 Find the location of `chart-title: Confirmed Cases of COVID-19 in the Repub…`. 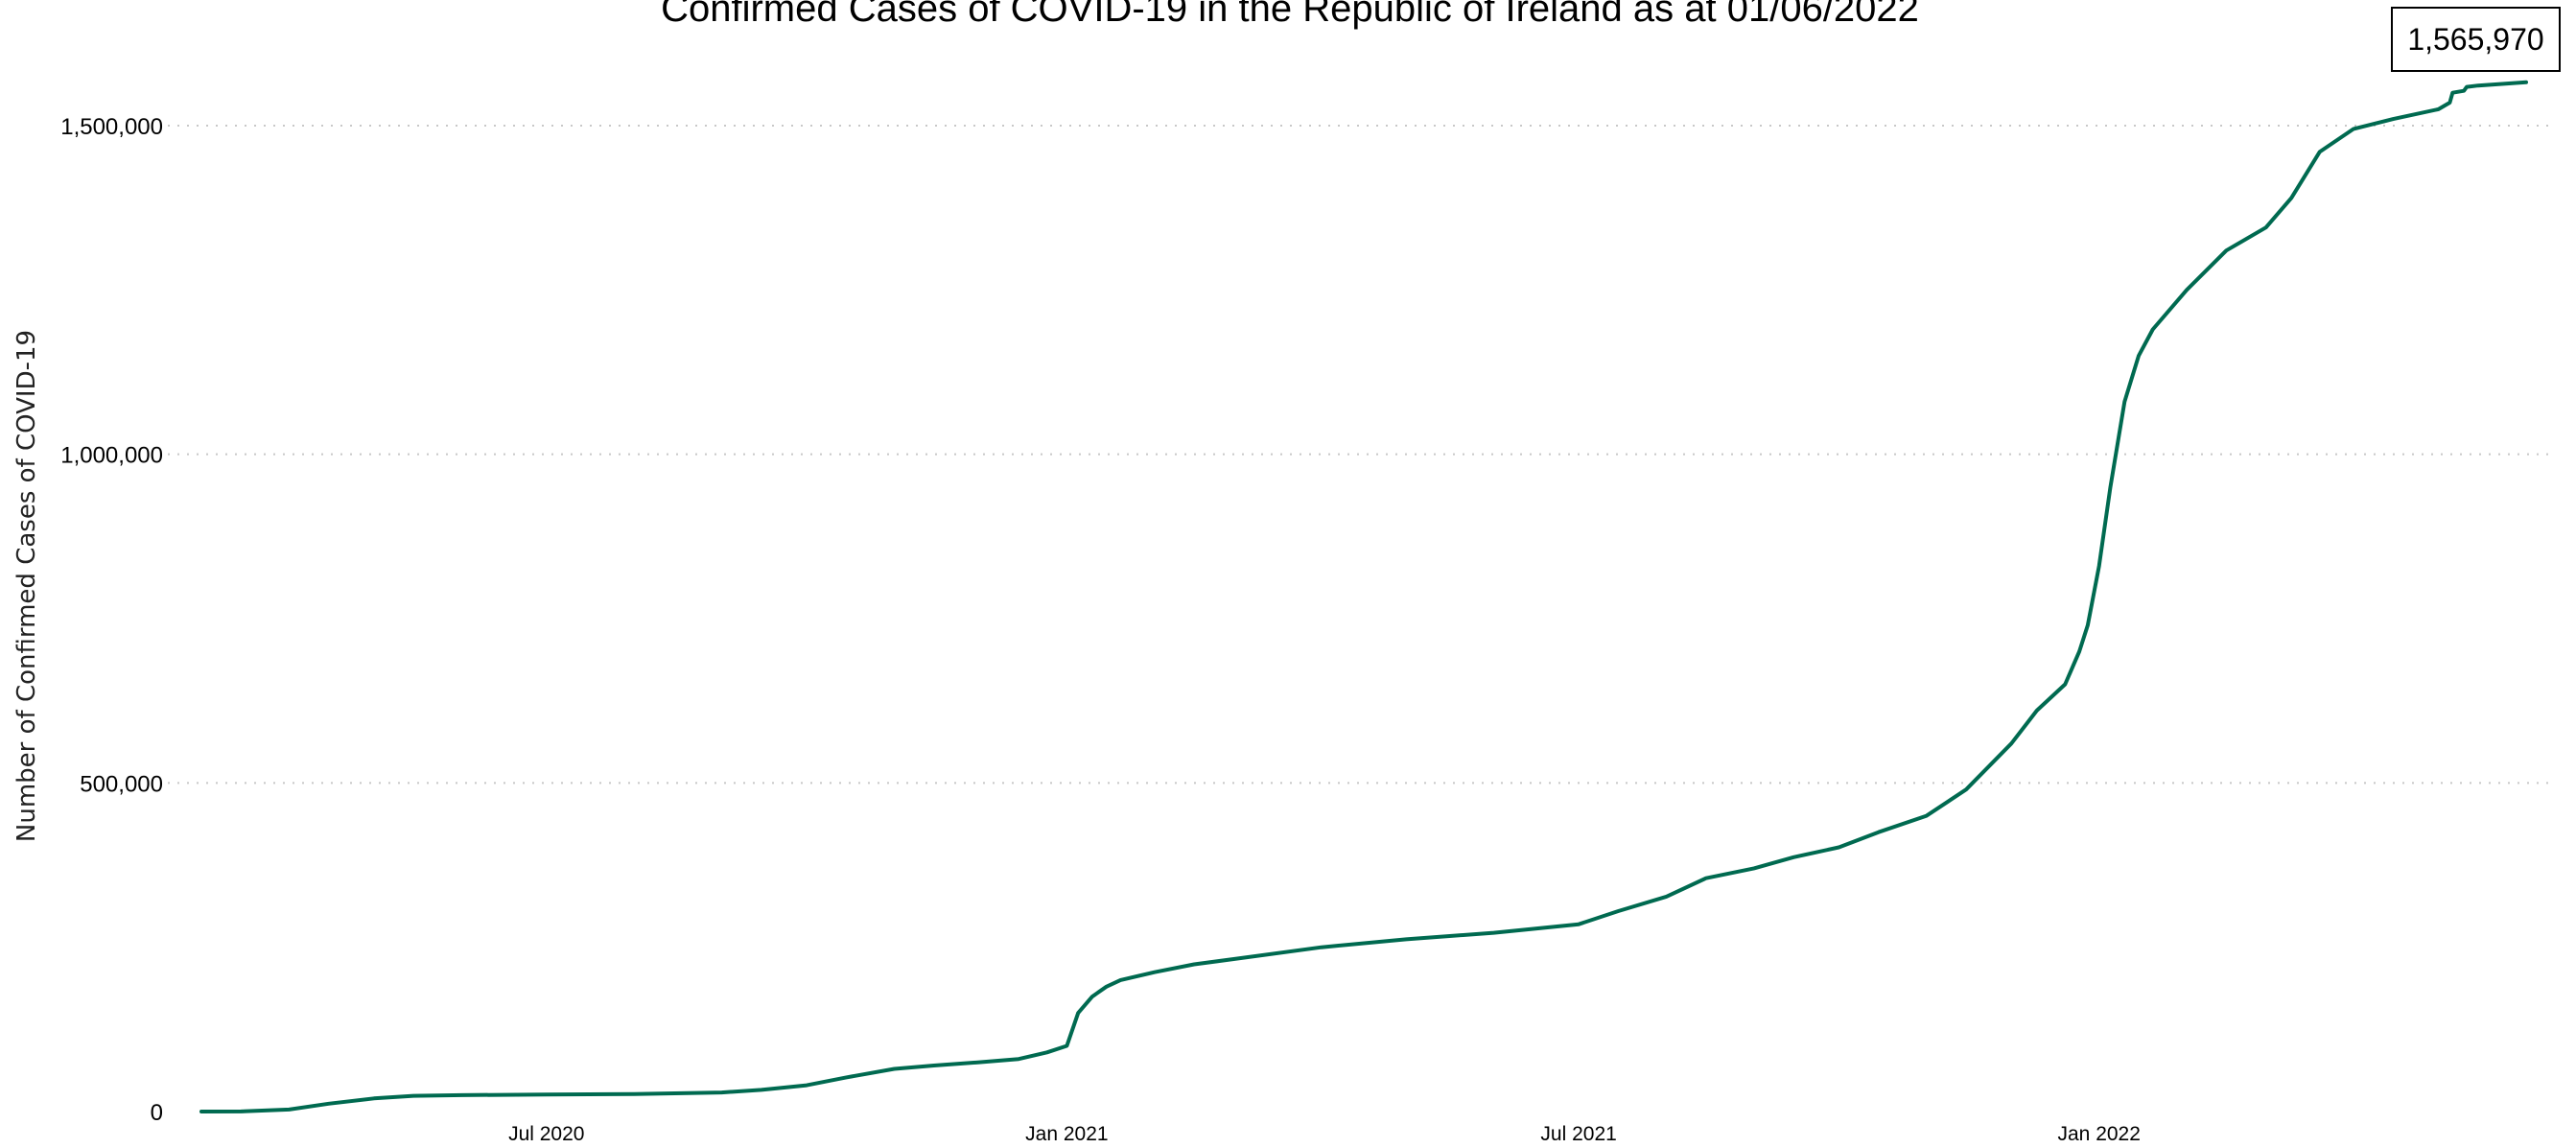

chart-title: Confirmed Cases of COVID-19 in the Repub… is located at coordinates (1290, 15).